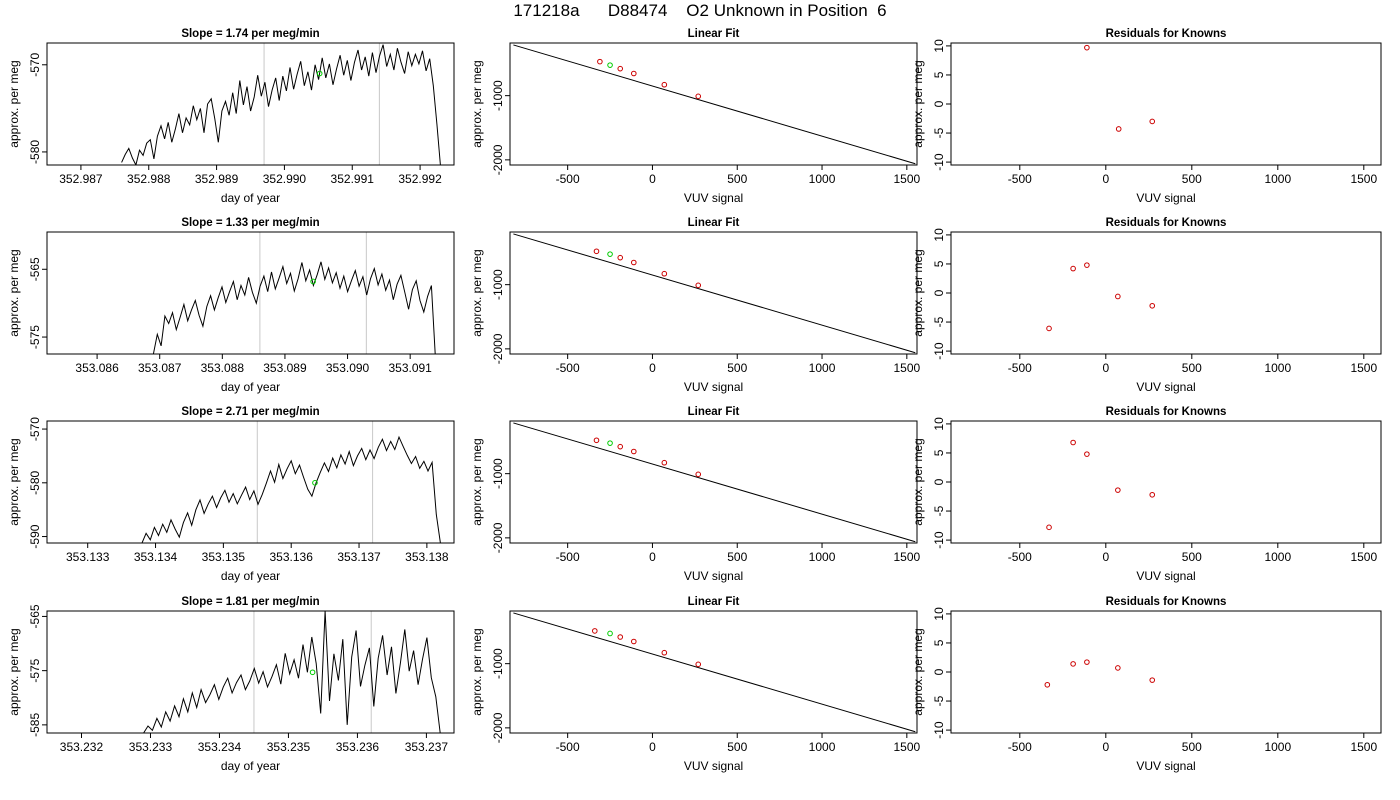 This screenshot has height=800, width=1400. Describe the element at coordinates (35, 536) in the screenshot. I see `y-tick-label: -590` at that location.